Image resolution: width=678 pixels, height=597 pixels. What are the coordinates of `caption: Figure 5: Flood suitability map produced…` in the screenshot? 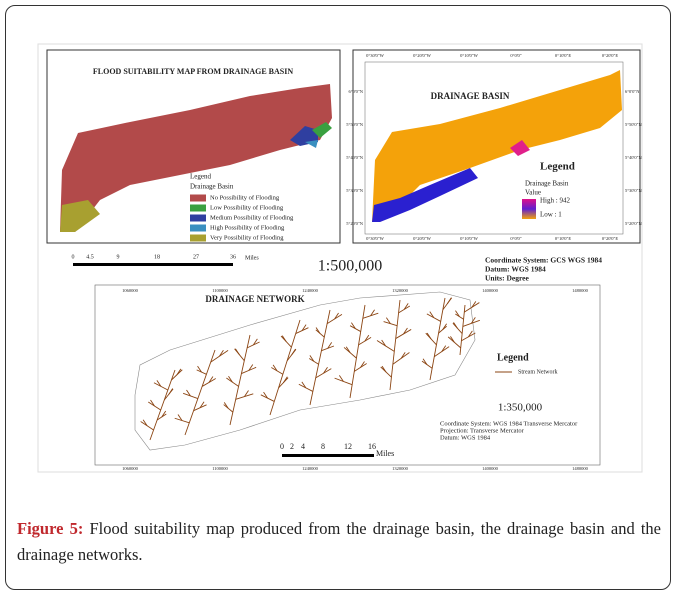 It's located at (339, 542).